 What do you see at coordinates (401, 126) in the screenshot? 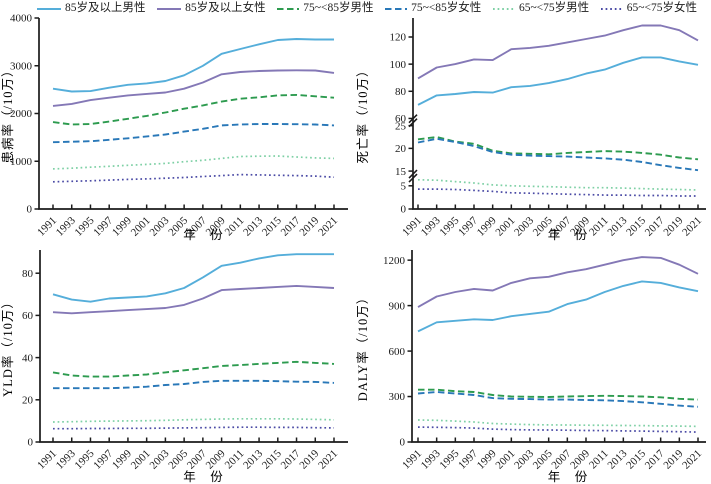
I see `y-tick-label: 25` at bounding box center [401, 126].